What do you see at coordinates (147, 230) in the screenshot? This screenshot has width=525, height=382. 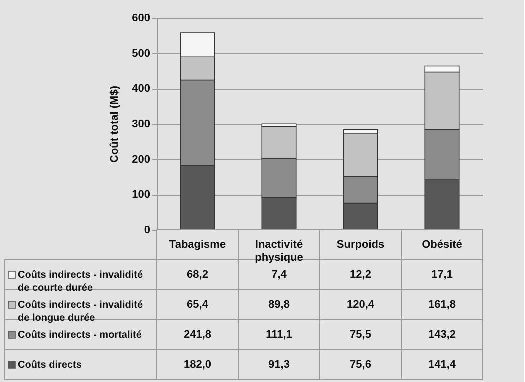 I see `y-tick-label: 0` at bounding box center [147, 230].